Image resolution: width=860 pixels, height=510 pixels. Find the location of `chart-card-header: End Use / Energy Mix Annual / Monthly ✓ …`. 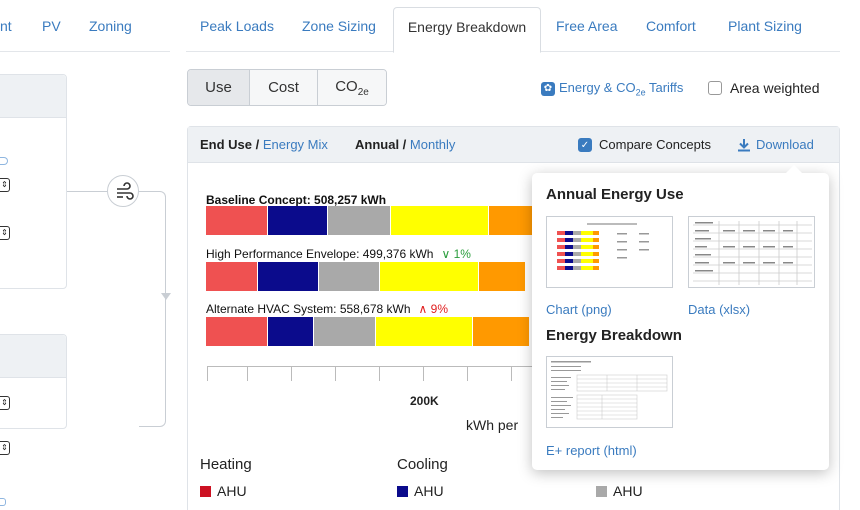

chart-card-header: End Use / Energy Mix Annual / Monthly ✓ … is located at coordinates (513, 145).